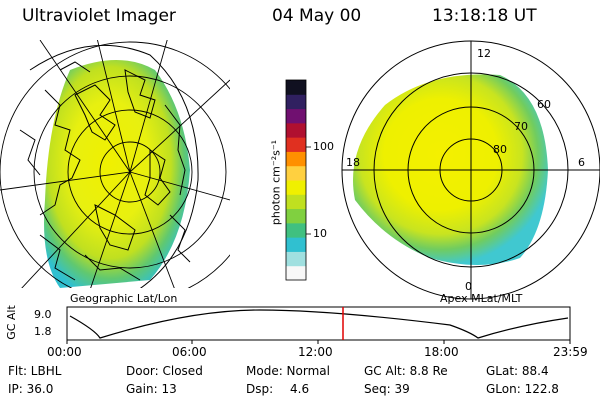  I want to click on colorbar-tick-100: 100, so click(323, 146).